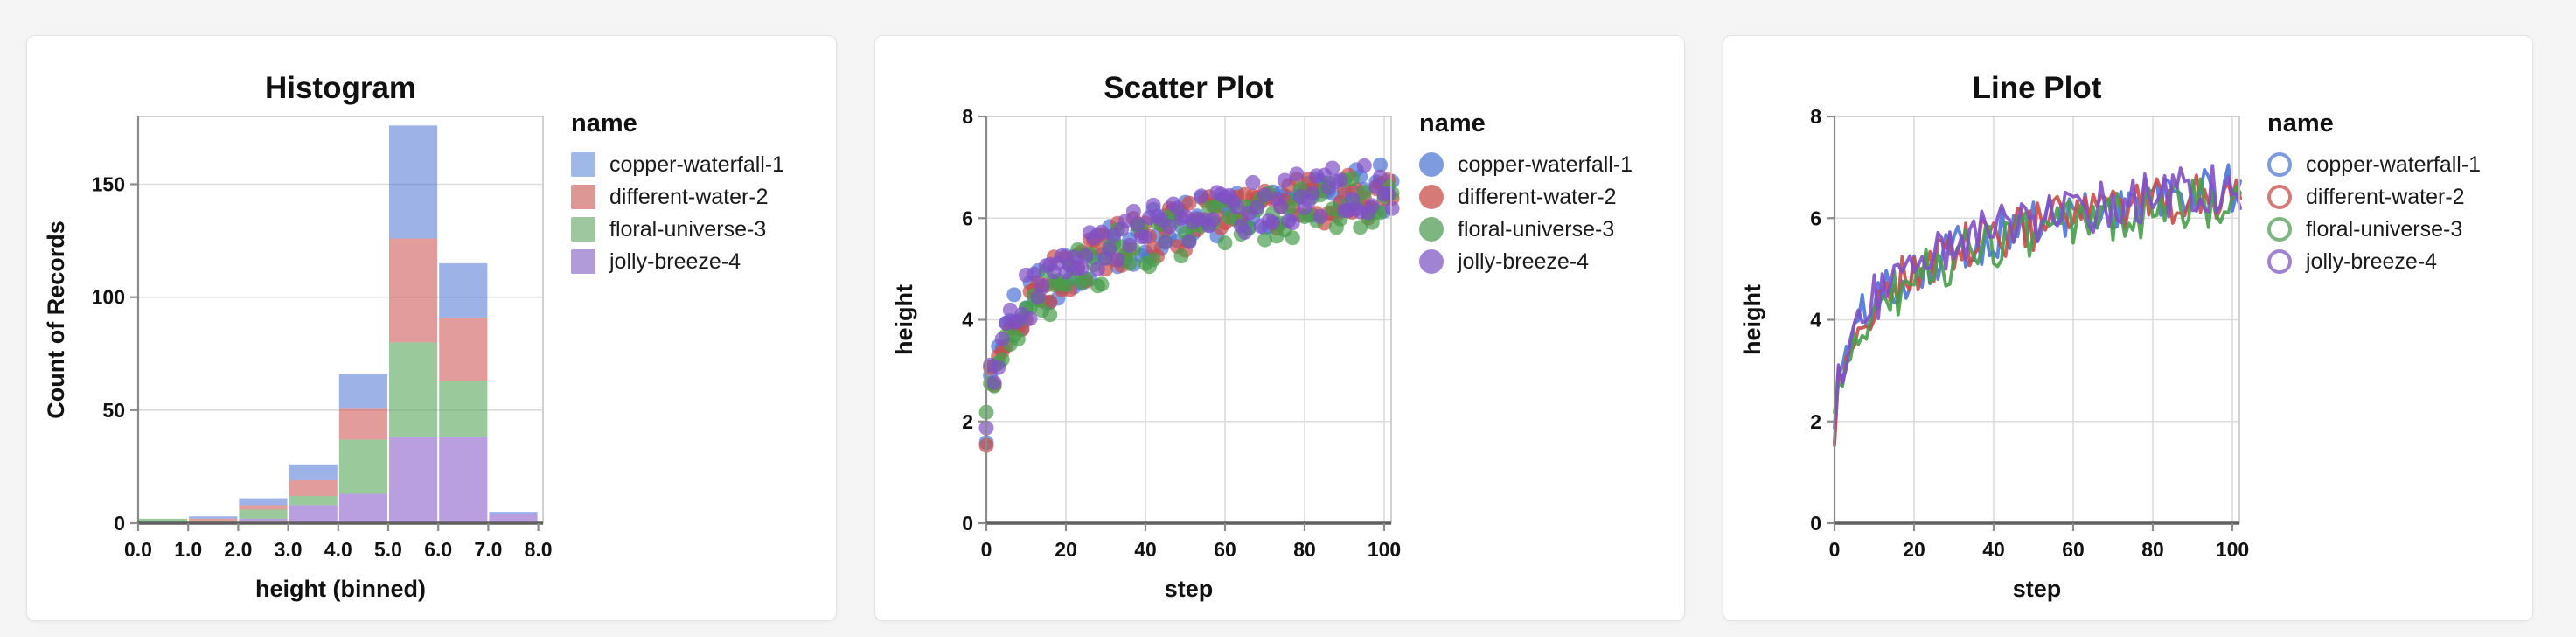 The height and width of the screenshot is (637, 2576). I want to click on svg-text: 5.0, so click(388, 549).